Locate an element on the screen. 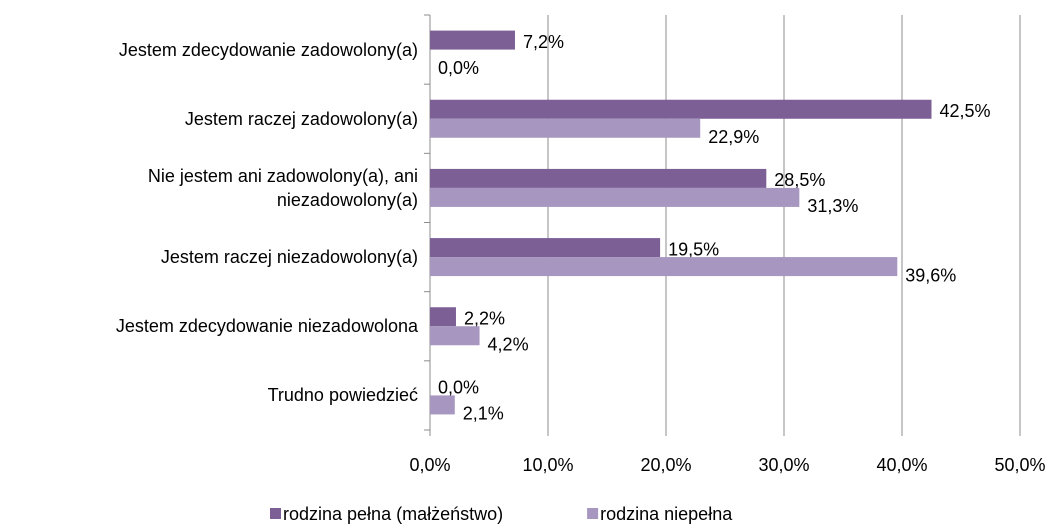 The height and width of the screenshot is (529, 1057). data-label: 19,5% is located at coordinates (693, 249).